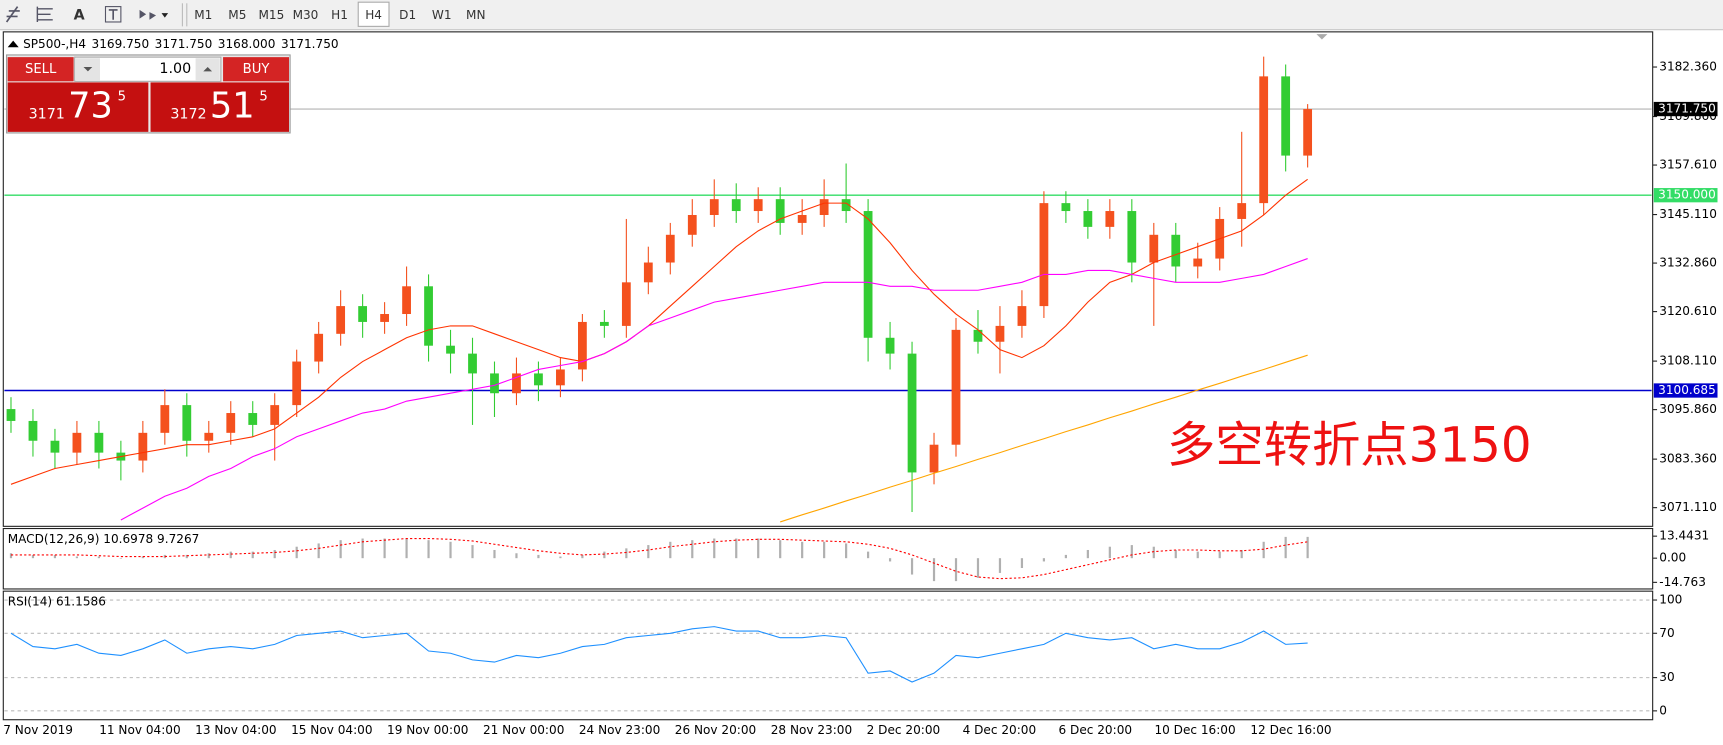  I want to click on chart-tool-icon, so click(12, 14).